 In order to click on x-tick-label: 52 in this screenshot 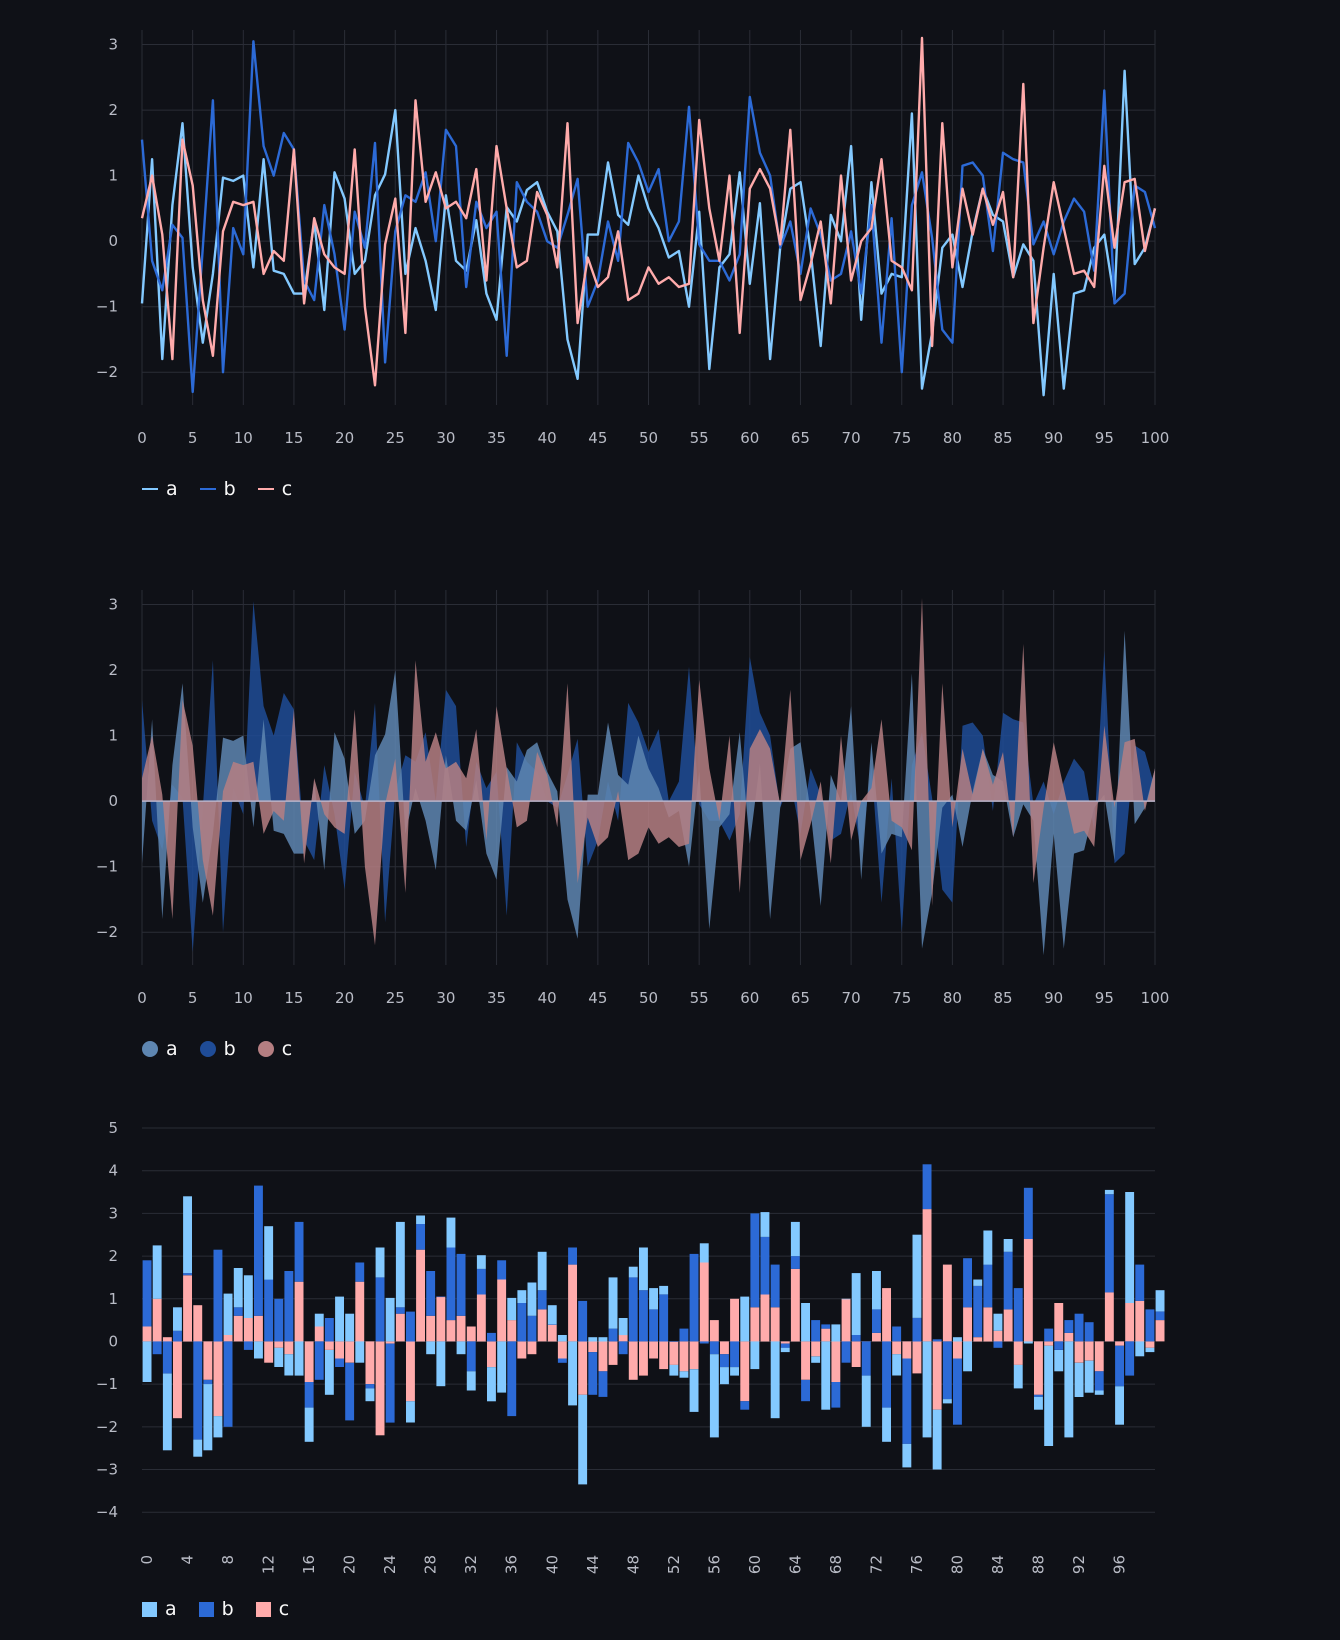, I will do `click(674, 1564)`.